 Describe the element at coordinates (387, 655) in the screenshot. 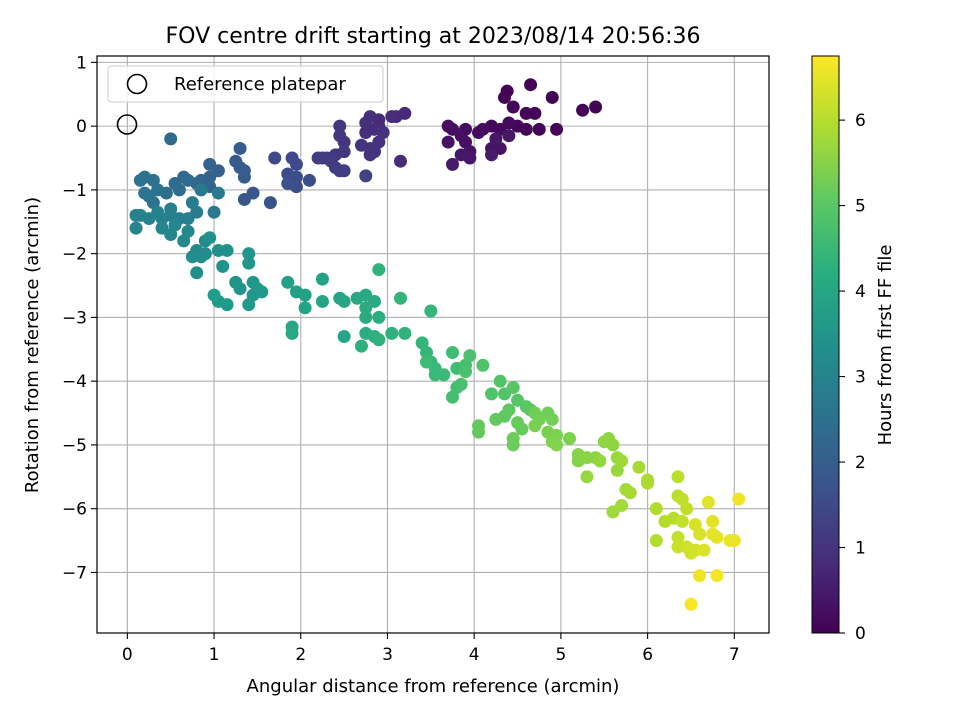

I see `x-tick-label: 3` at that location.